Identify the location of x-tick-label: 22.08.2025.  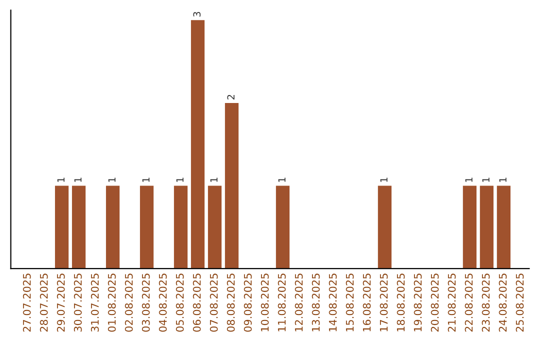
(468, 303).